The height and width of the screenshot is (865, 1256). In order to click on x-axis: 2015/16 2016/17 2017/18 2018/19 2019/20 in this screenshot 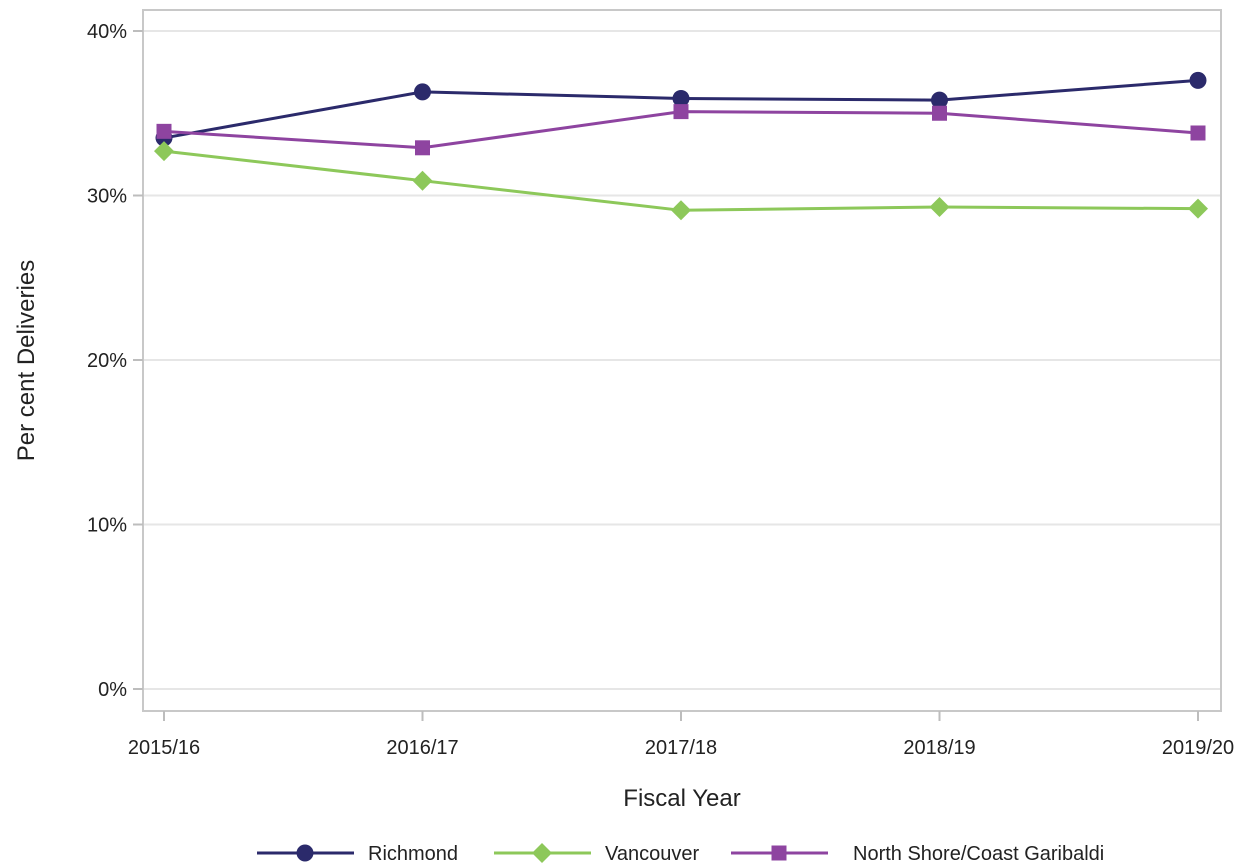, I will do `click(681, 735)`.